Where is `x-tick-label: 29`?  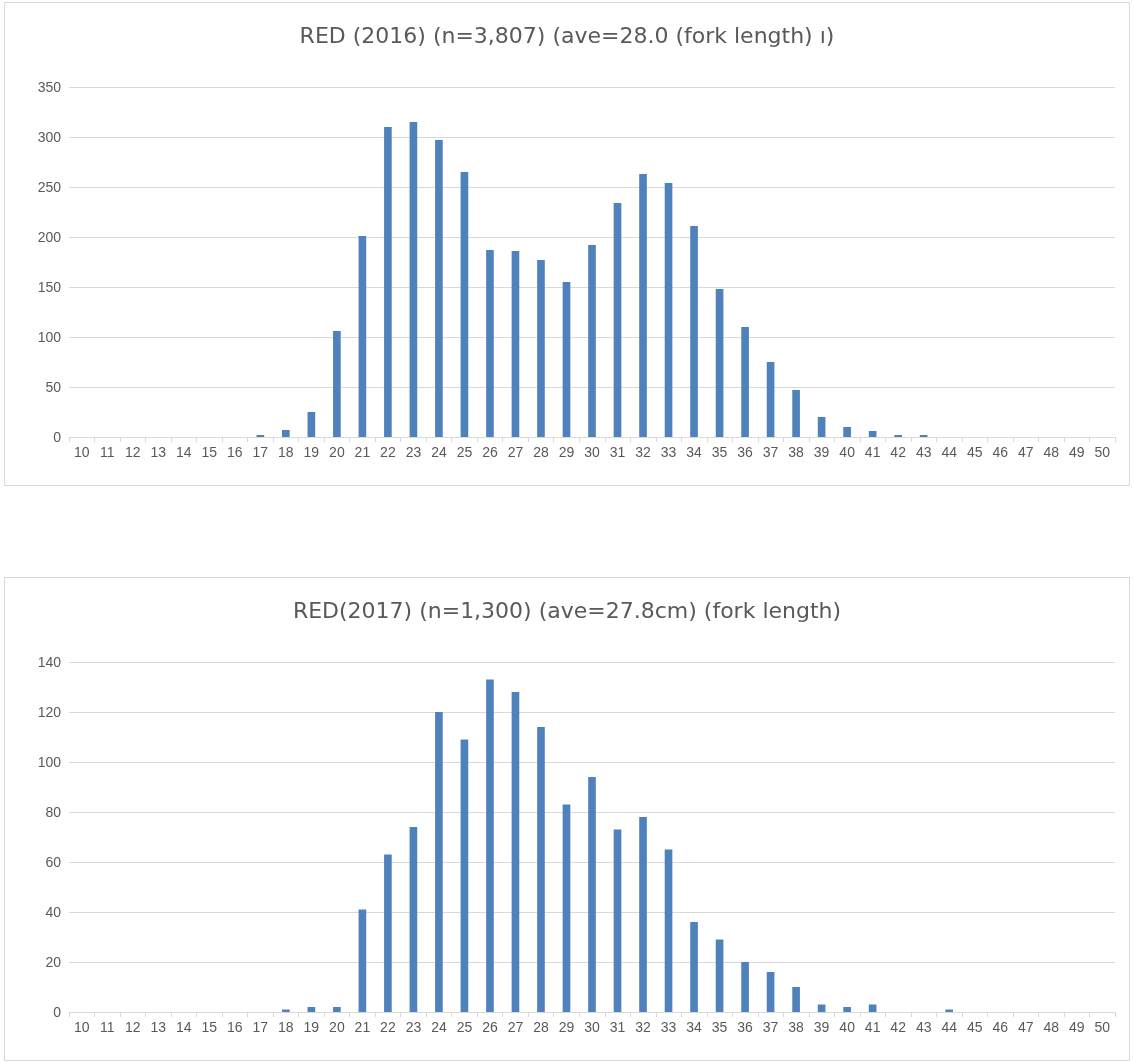
x-tick-label: 29 is located at coordinates (566, 452).